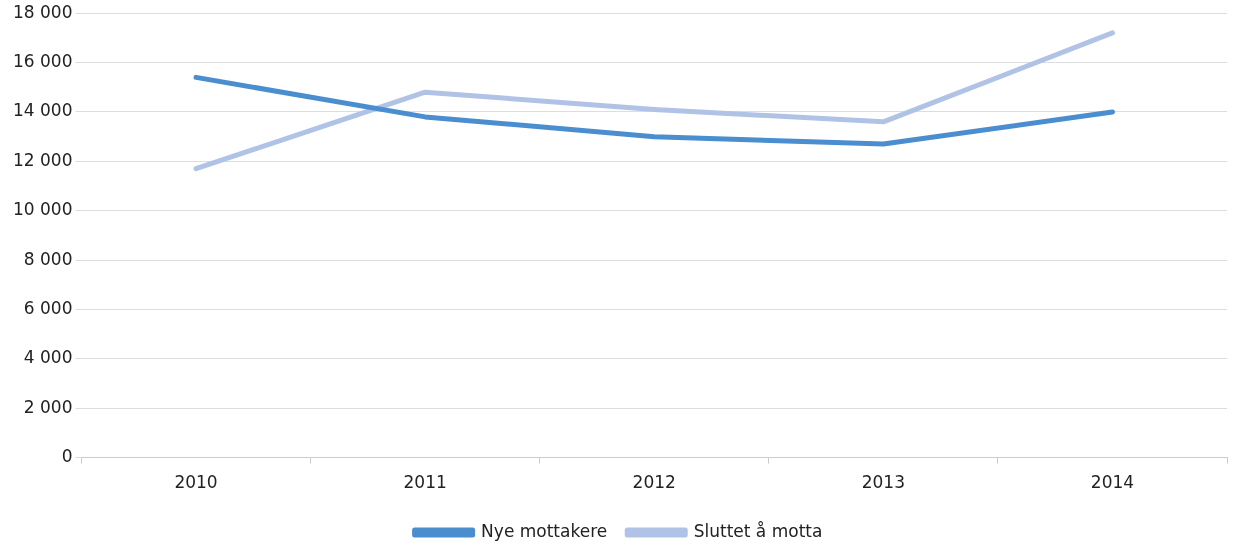  Describe the element at coordinates (544, 530) in the screenshot. I see `legend-label: Nye mottakere` at that location.